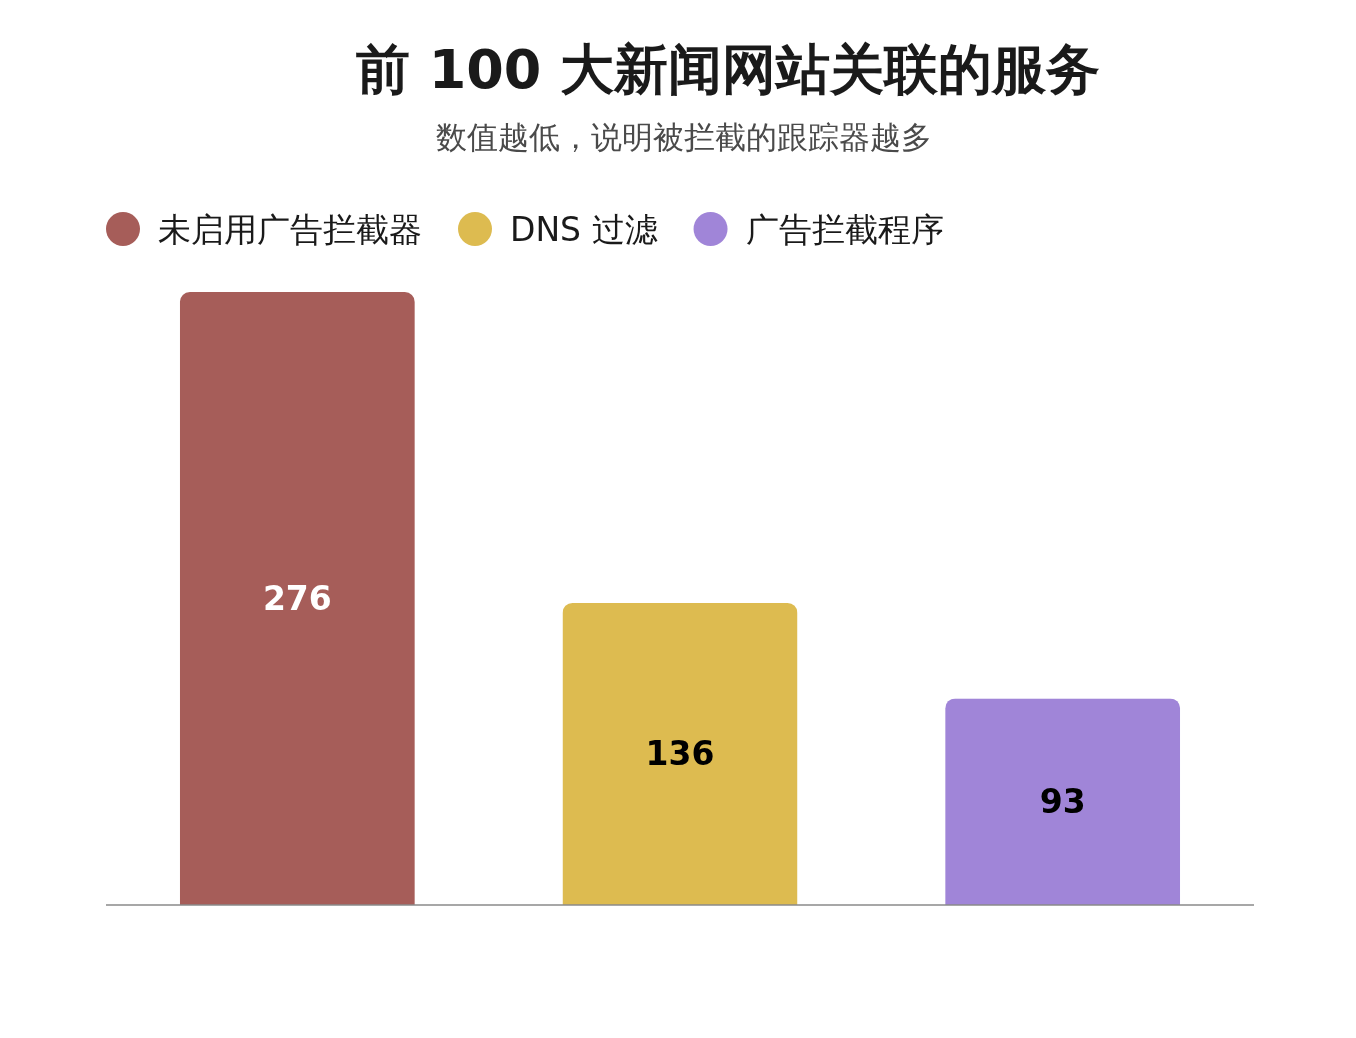  What do you see at coordinates (680, 754) in the screenshot?
I see `data-label: 136` at bounding box center [680, 754].